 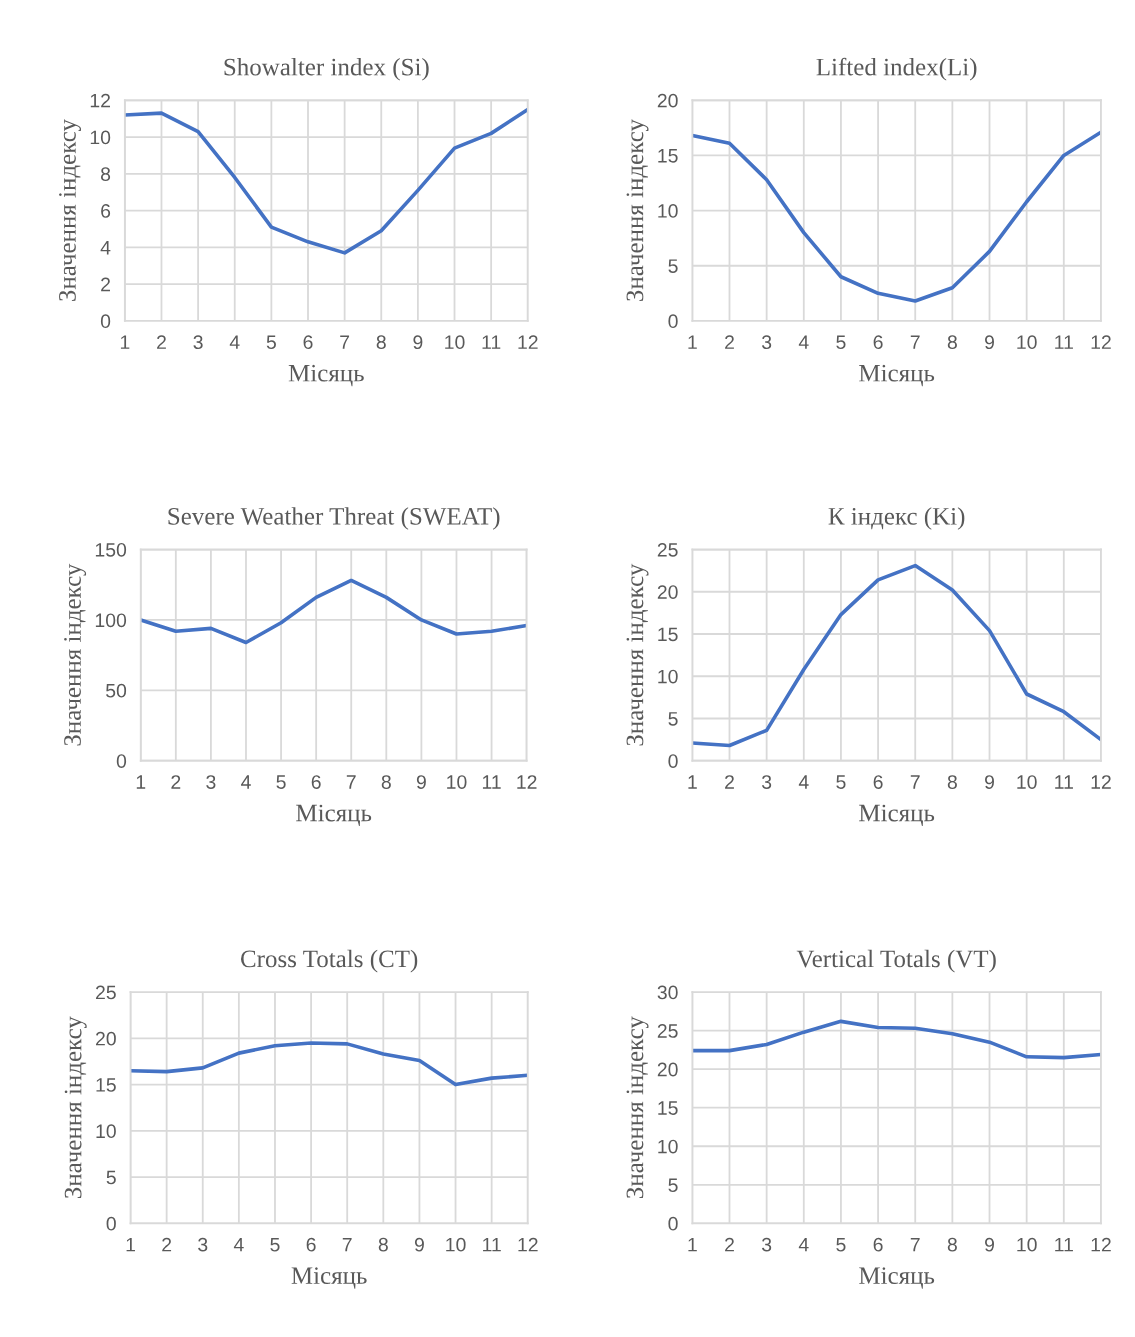 I want to click on y-tick-label: 12, so click(x=100, y=100).